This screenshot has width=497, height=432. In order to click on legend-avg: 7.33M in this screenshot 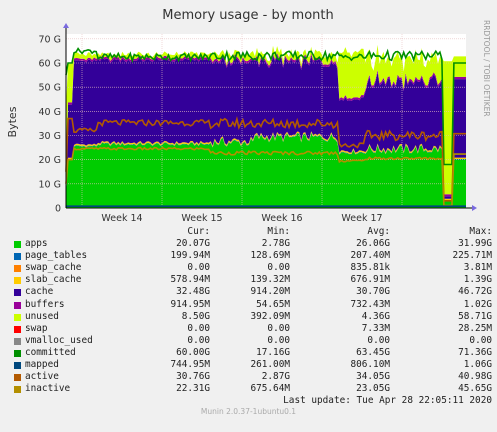, I will do `click(376, 329)`.